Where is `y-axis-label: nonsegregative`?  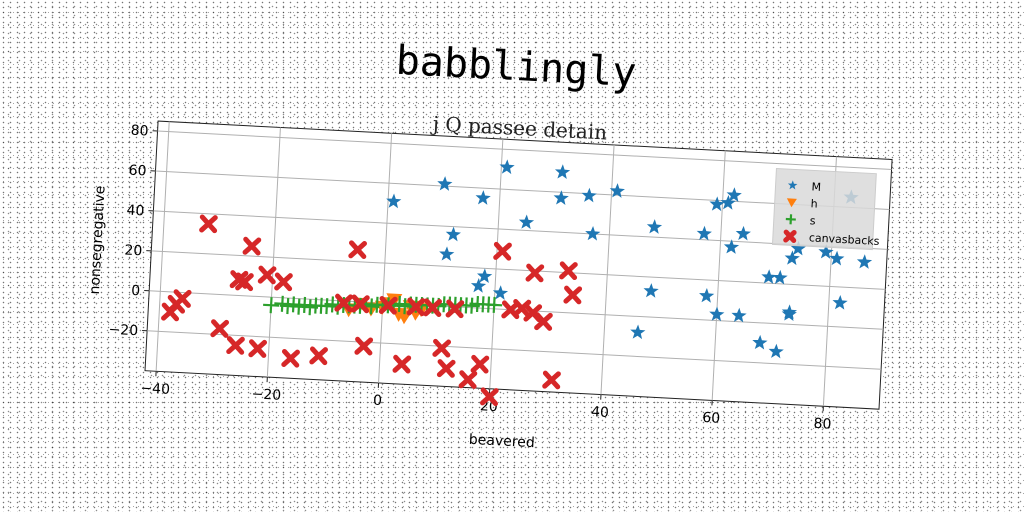 y-axis-label: nonsegregative is located at coordinates (98, 240).